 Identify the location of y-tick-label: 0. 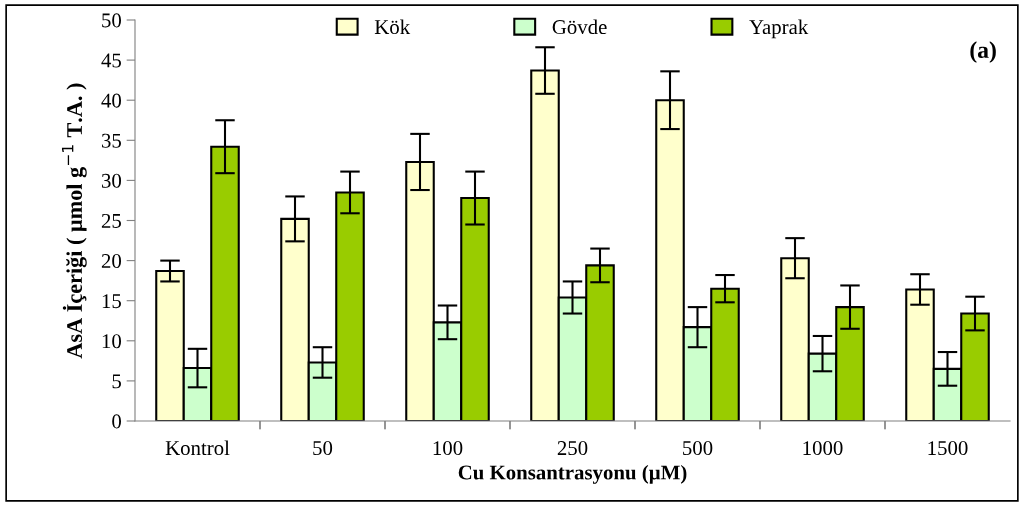
(117, 421).